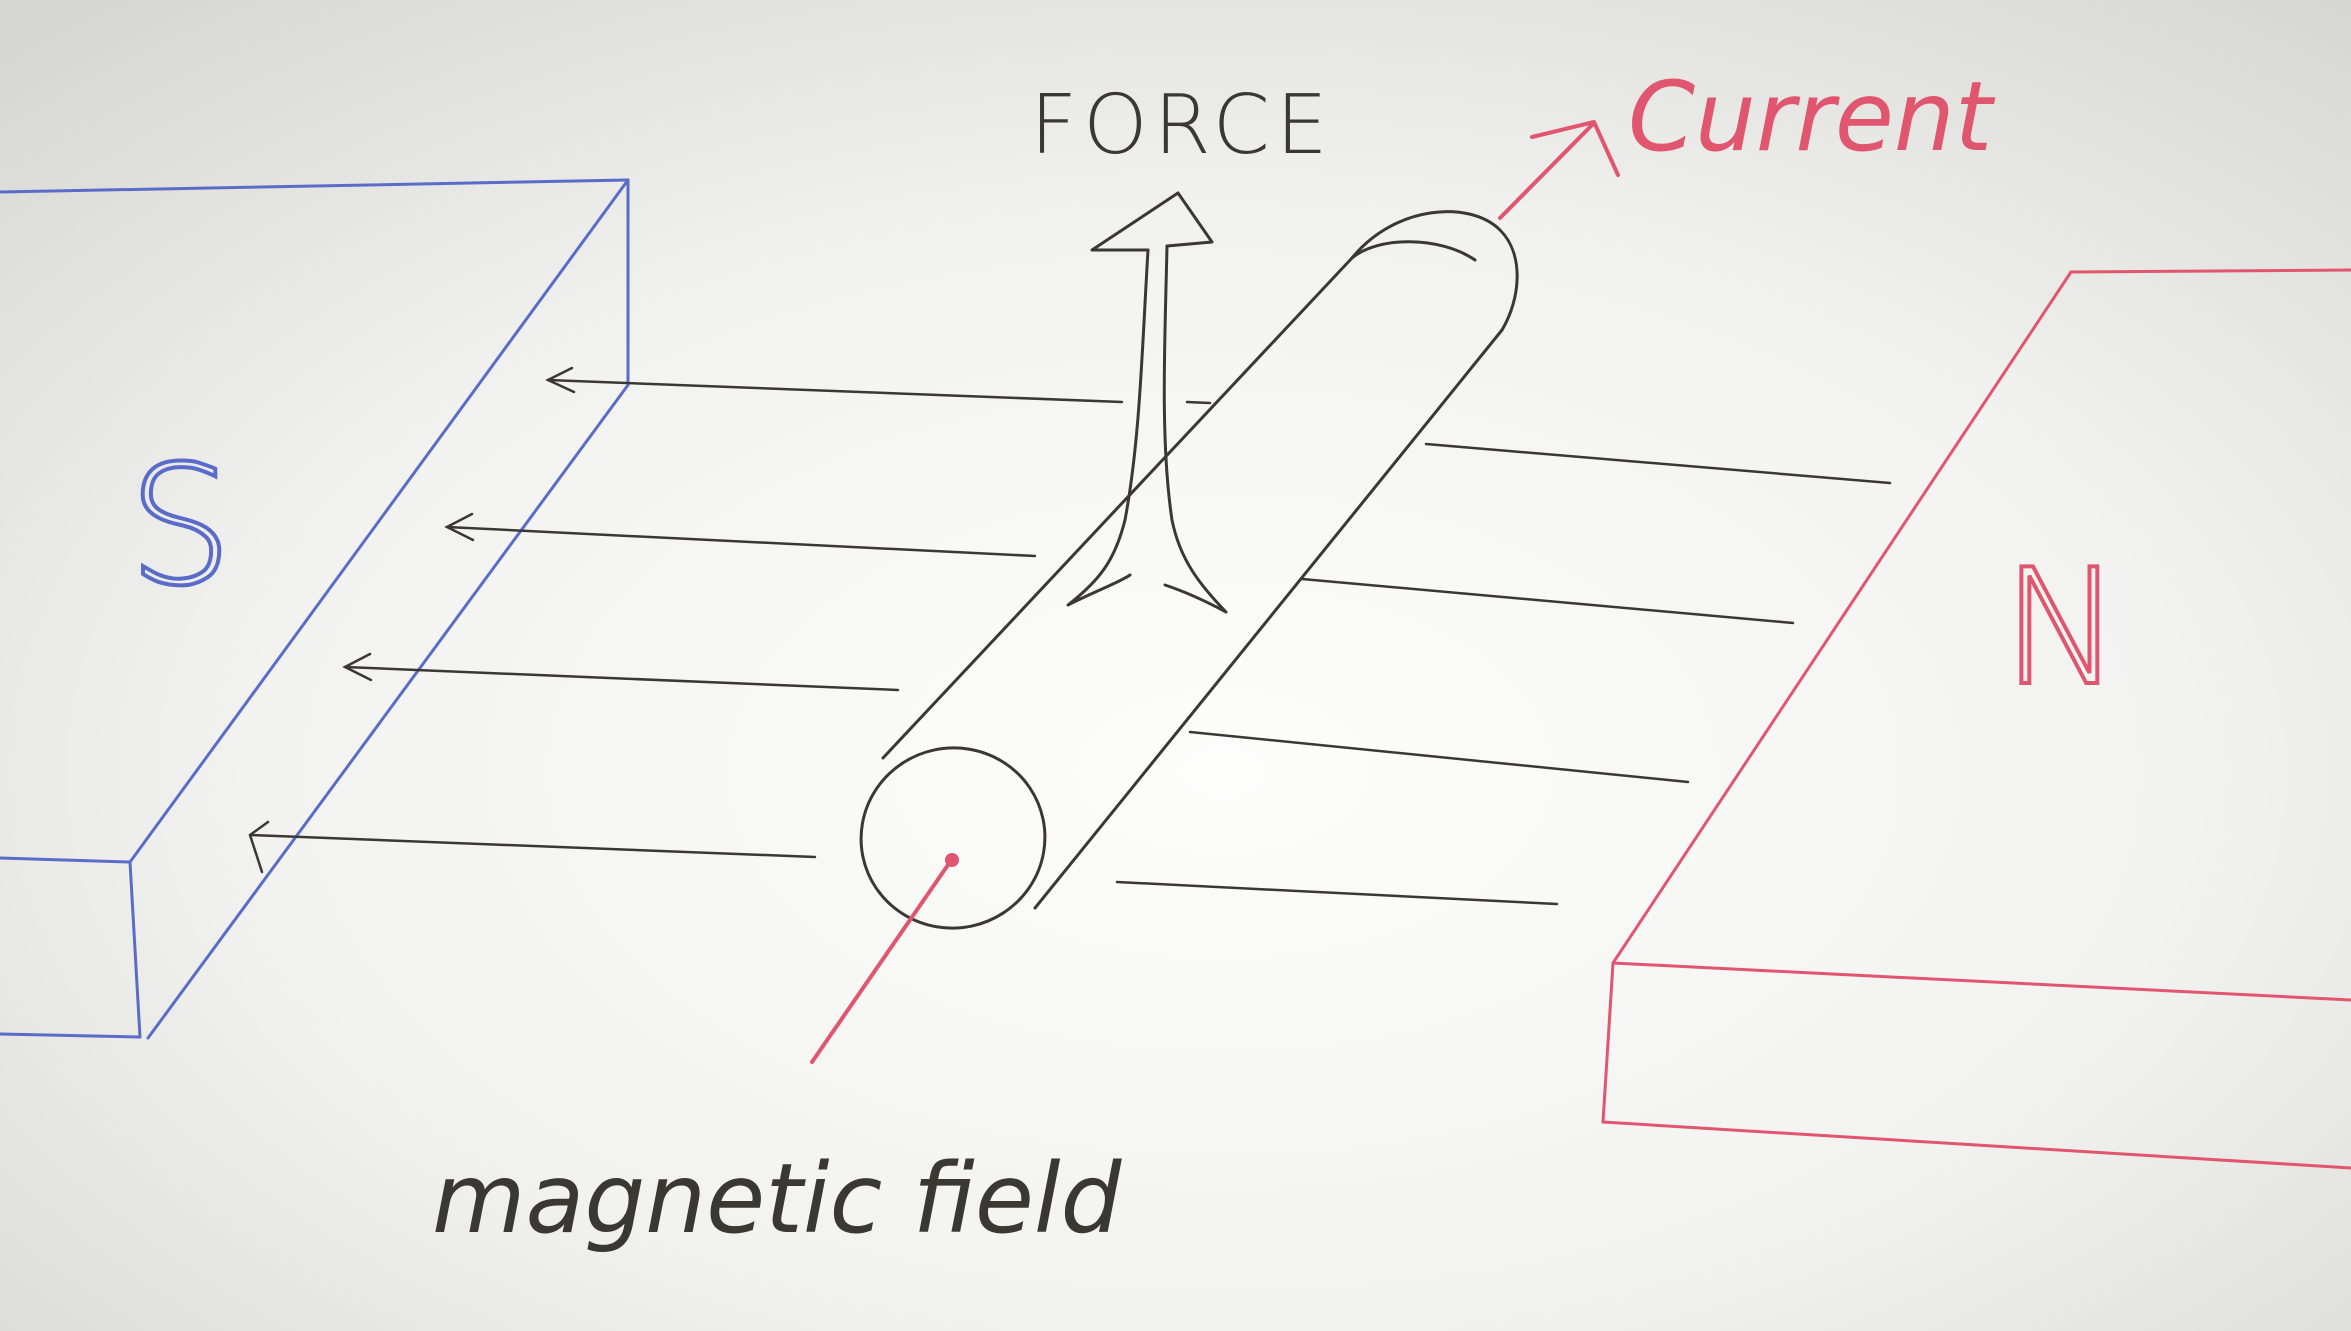 The width and height of the screenshot is (2351, 1331). Describe the element at coordinates (180, 526) in the screenshot. I see `south-pole-label: S` at that location.